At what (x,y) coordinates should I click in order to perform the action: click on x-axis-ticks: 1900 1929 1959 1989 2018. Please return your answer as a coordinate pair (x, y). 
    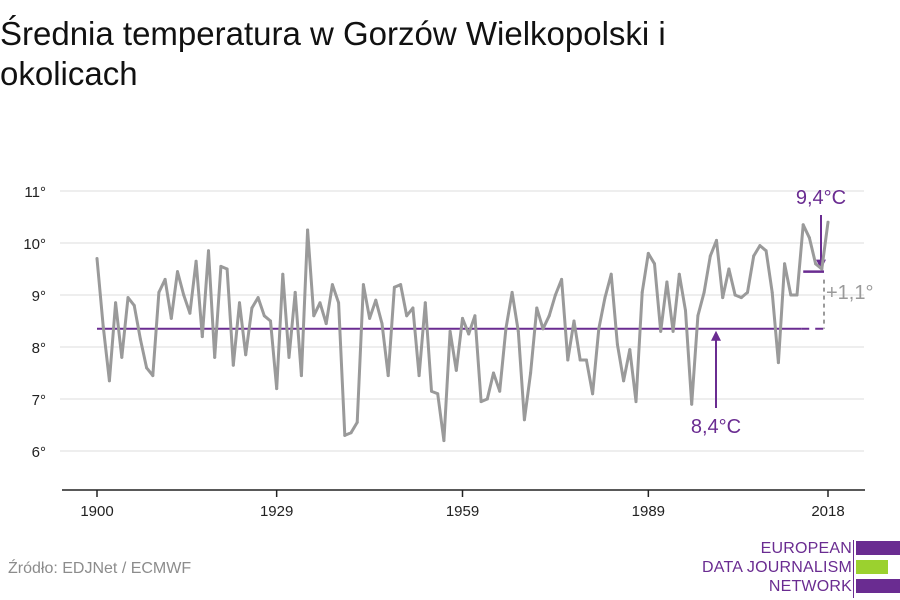
    Looking at the image, I should click on (462, 505).